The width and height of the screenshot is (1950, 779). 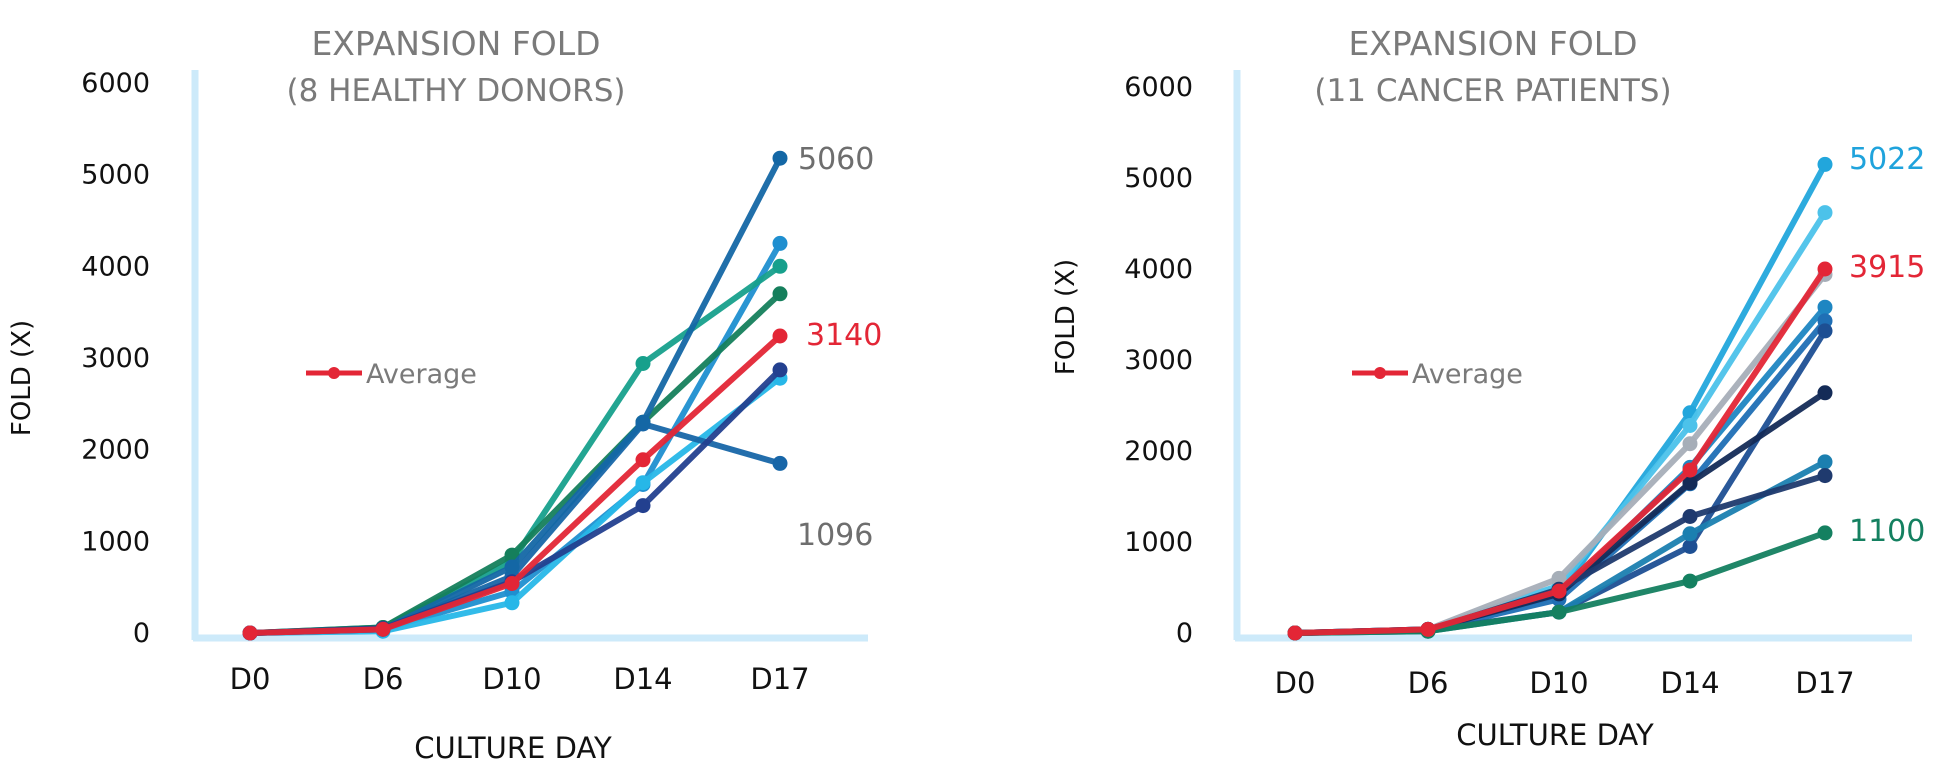 What do you see at coordinates (1887, 159) in the screenshot?
I see `annotation-max-value: 5022` at bounding box center [1887, 159].